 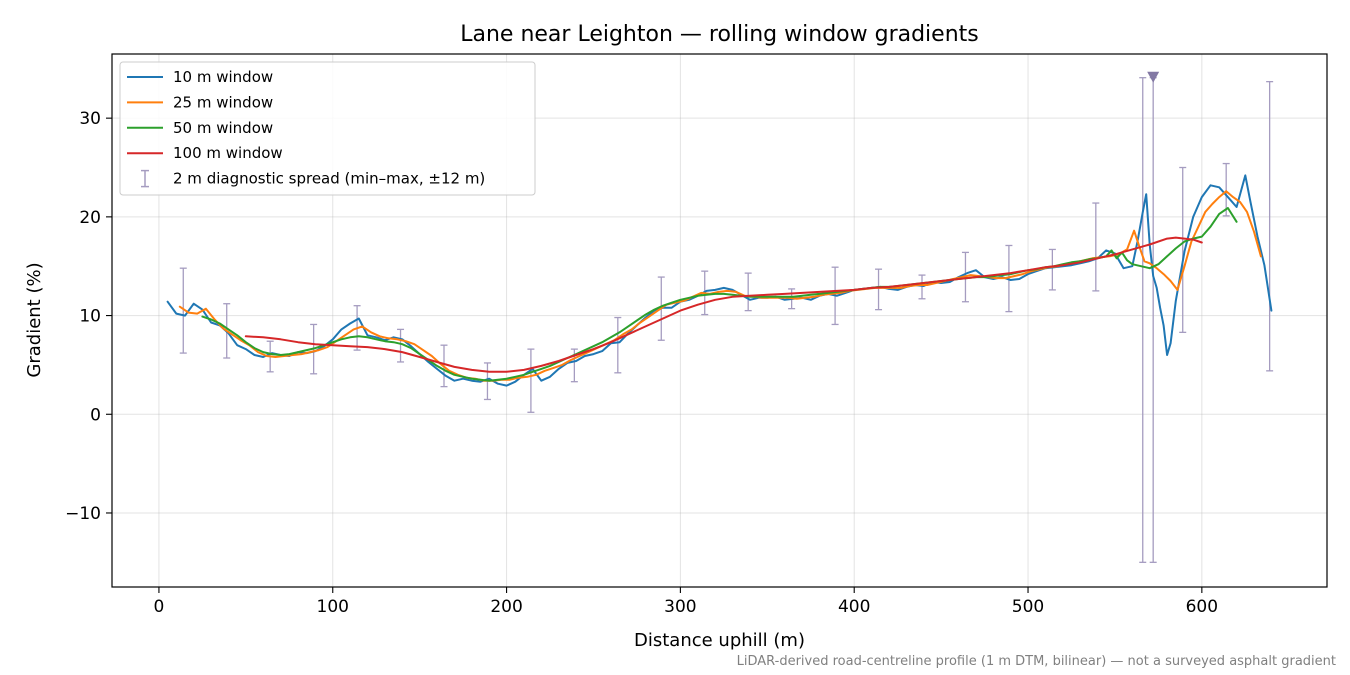 What do you see at coordinates (1202, 607) in the screenshot?
I see `x-tick-label: 600` at bounding box center [1202, 607].